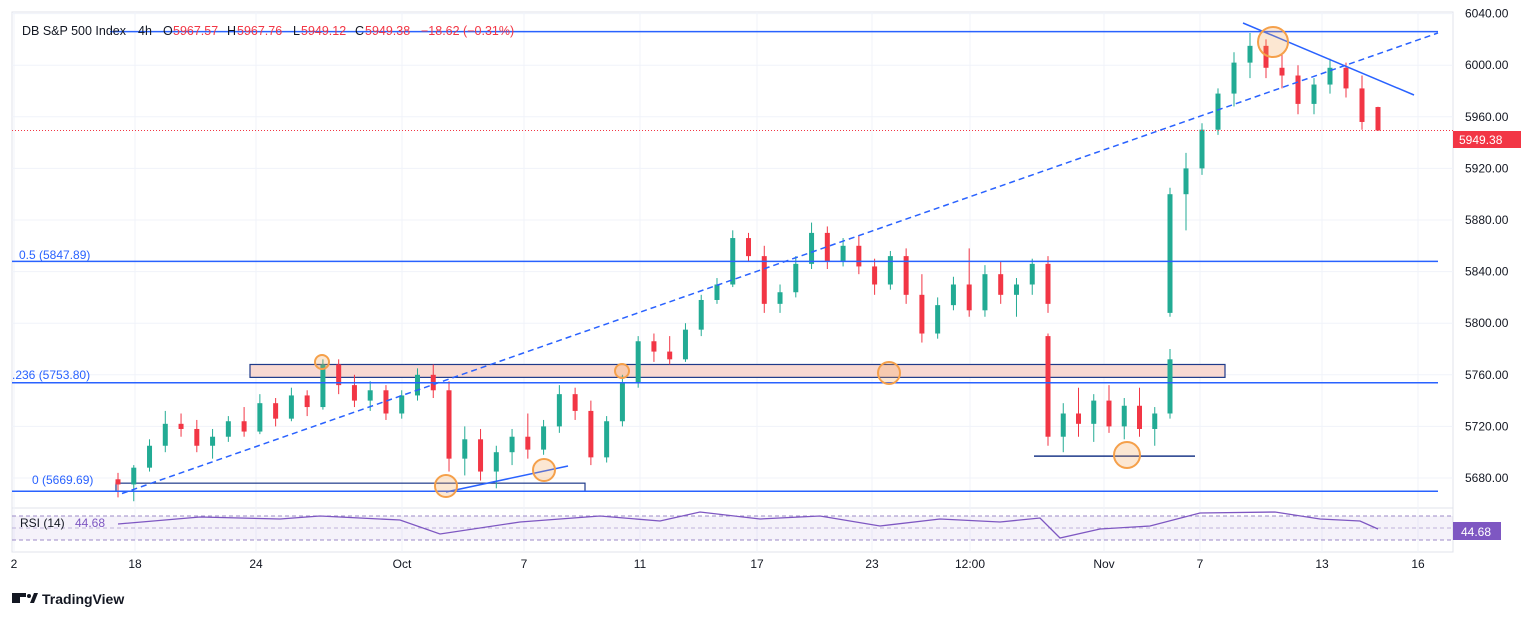  What do you see at coordinates (737, 370) in the screenshot?
I see `resistance-zone-box` at bounding box center [737, 370].